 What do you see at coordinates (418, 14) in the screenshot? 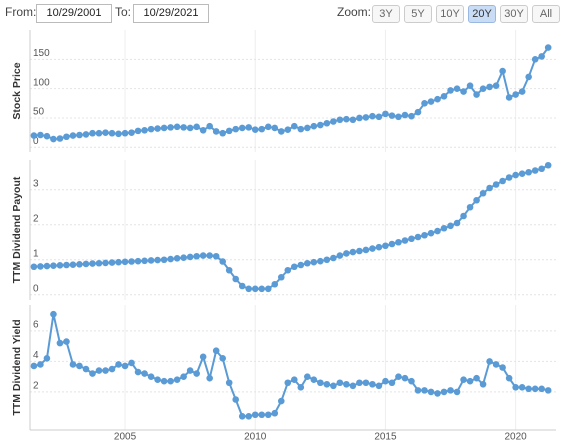
I see `zoom-button: 5Y` at bounding box center [418, 14].